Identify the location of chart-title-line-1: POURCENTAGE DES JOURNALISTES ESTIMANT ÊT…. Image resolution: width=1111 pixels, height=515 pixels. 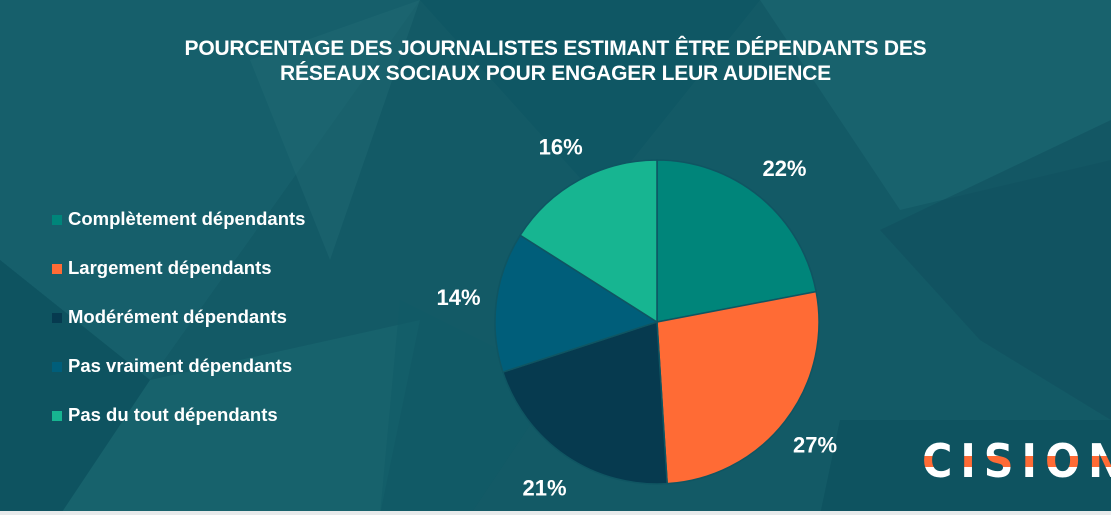
(555, 48).